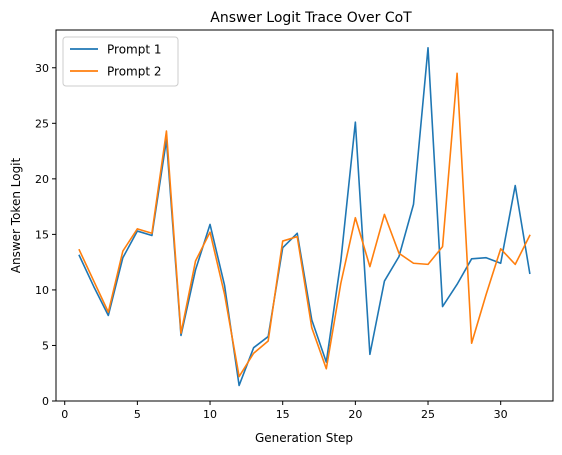  I want to click on x-tick-label: 20, so click(355, 414).